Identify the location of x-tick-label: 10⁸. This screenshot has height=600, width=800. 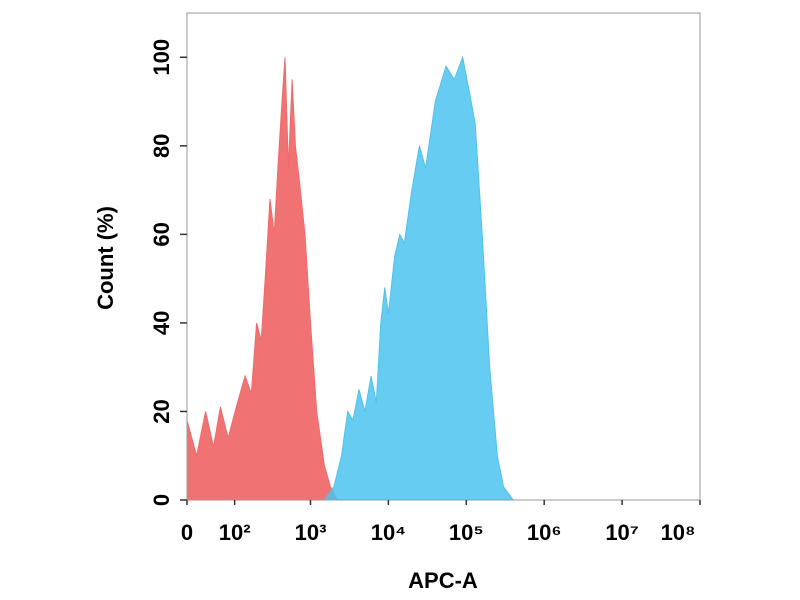
(678, 532).